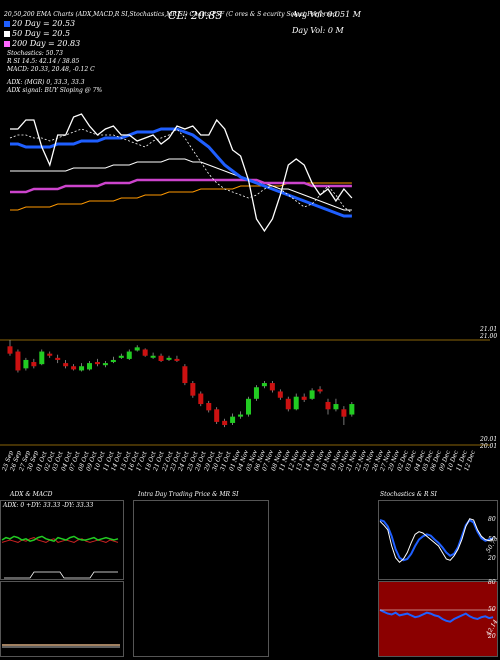  What do you see at coordinates (62, 619) in the screenshot?
I see `macd-panel` at bounding box center [62, 619].